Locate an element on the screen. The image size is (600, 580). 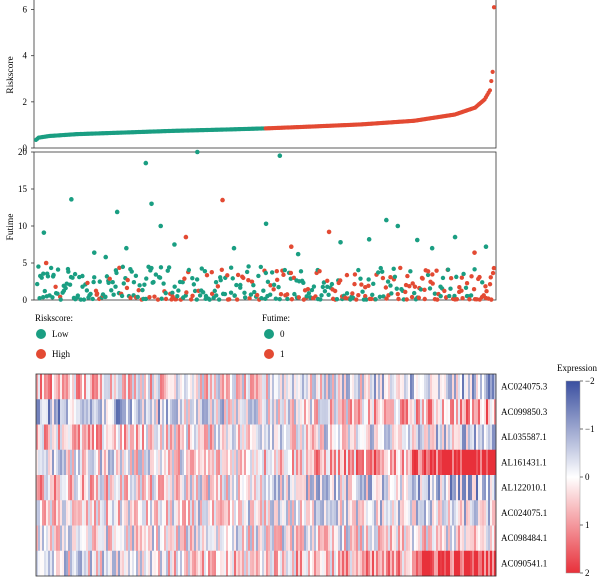
futime-tick-label: 5 is located at coordinates (25, 263).